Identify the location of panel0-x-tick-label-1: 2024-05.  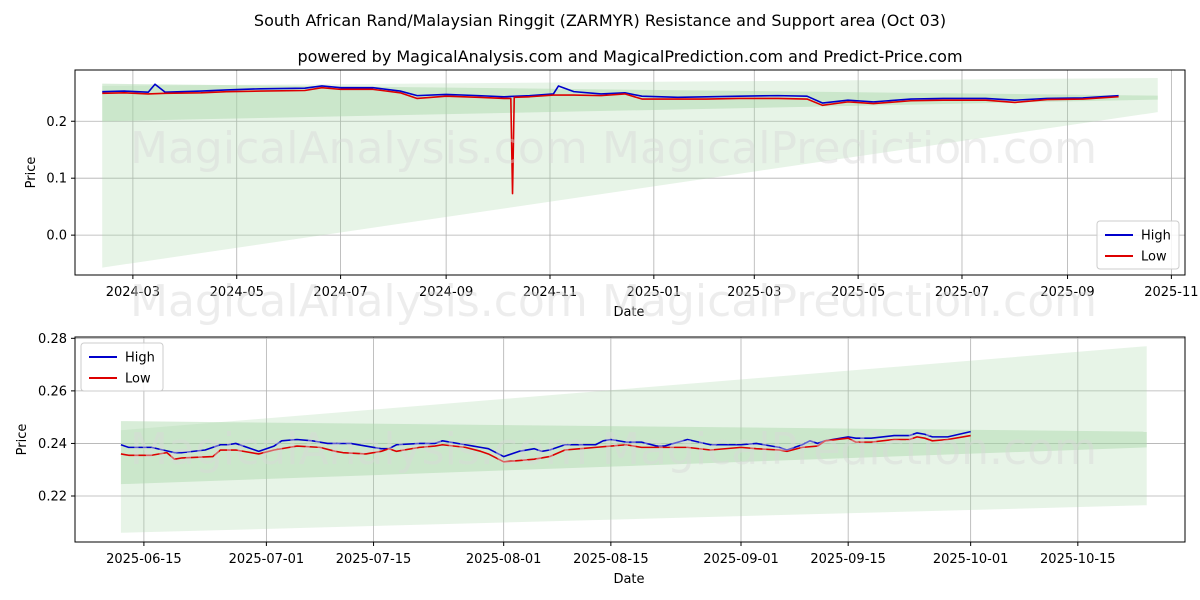
(237, 292).